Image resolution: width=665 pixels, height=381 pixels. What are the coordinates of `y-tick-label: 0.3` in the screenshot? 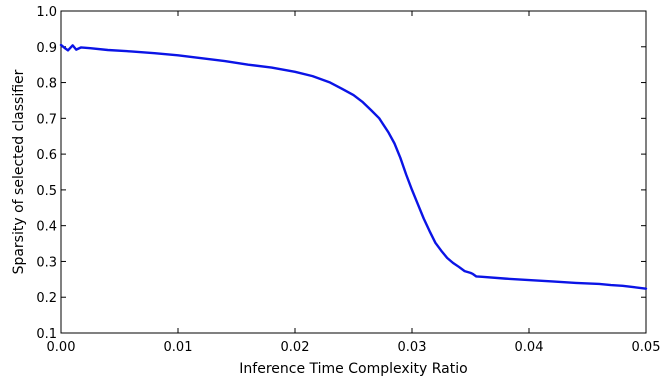 It's located at (46, 262).